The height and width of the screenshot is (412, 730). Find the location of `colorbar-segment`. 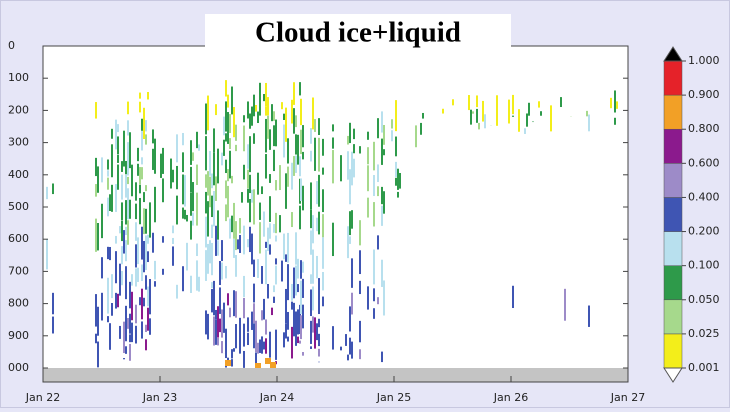

colorbar-segment is located at coordinates (673, 351).